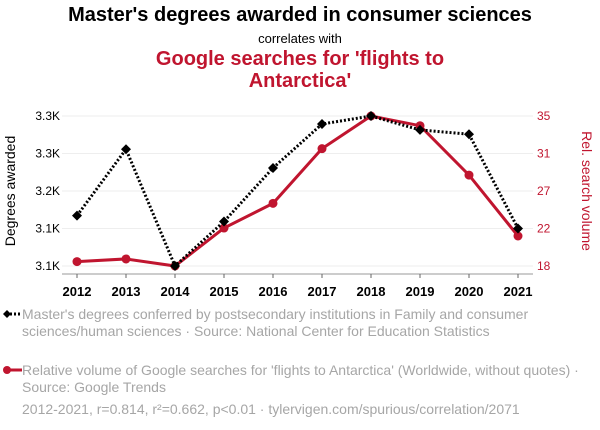 The image size is (600, 430). I want to click on y-tick-right: 35, so click(544, 116).